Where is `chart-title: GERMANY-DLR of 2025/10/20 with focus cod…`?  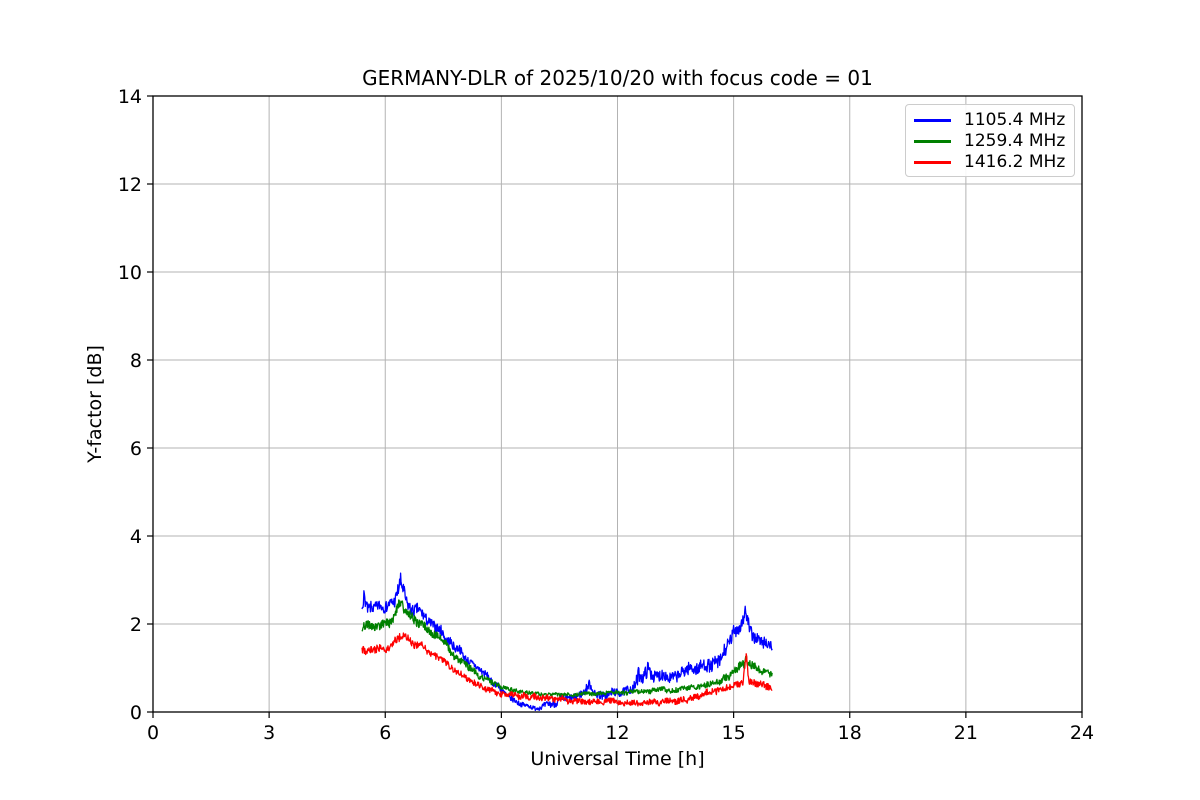
chart-title: GERMANY-DLR of 2025/10/20 with focus cod… is located at coordinates (617, 78).